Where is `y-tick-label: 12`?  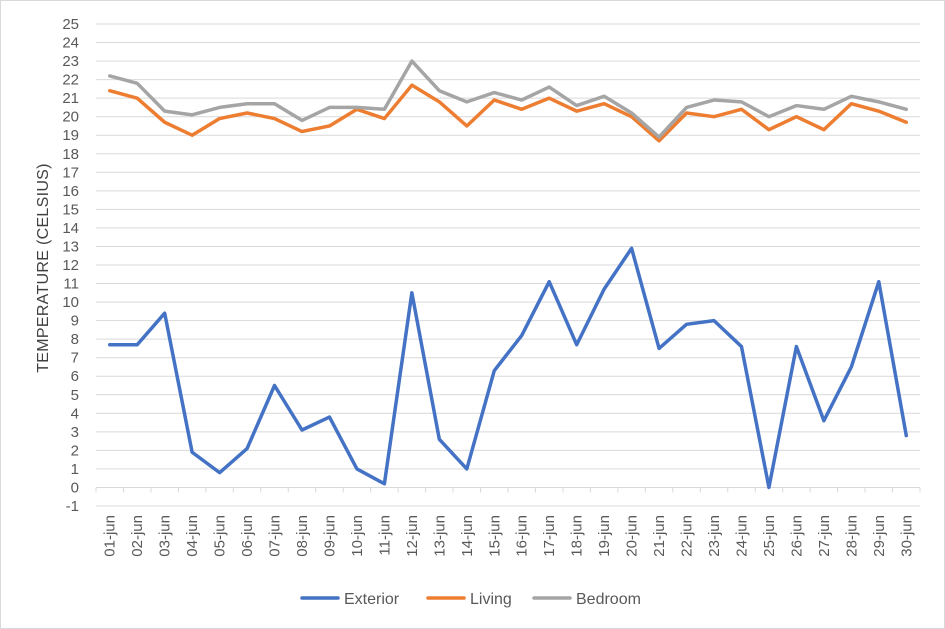 y-tick-label: 12 is located at coordinates (70, 265).